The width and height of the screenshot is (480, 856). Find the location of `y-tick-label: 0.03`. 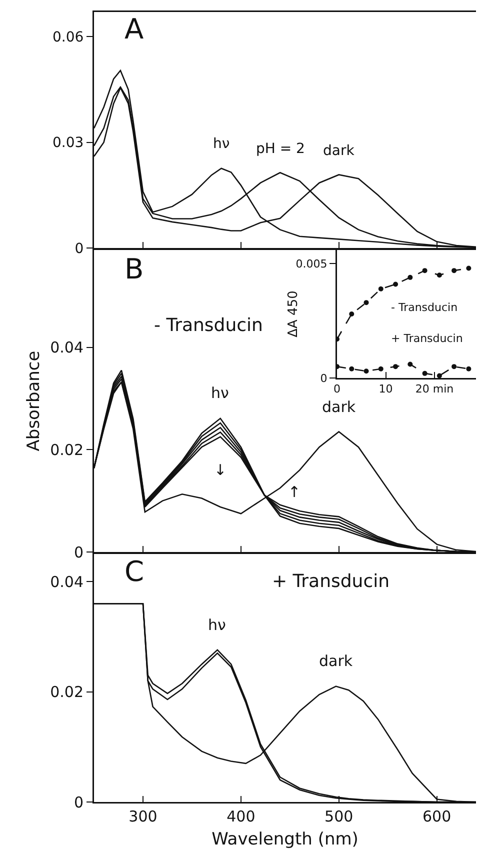

y-tick-label: 0.03 is located at coordinates (68, 143).